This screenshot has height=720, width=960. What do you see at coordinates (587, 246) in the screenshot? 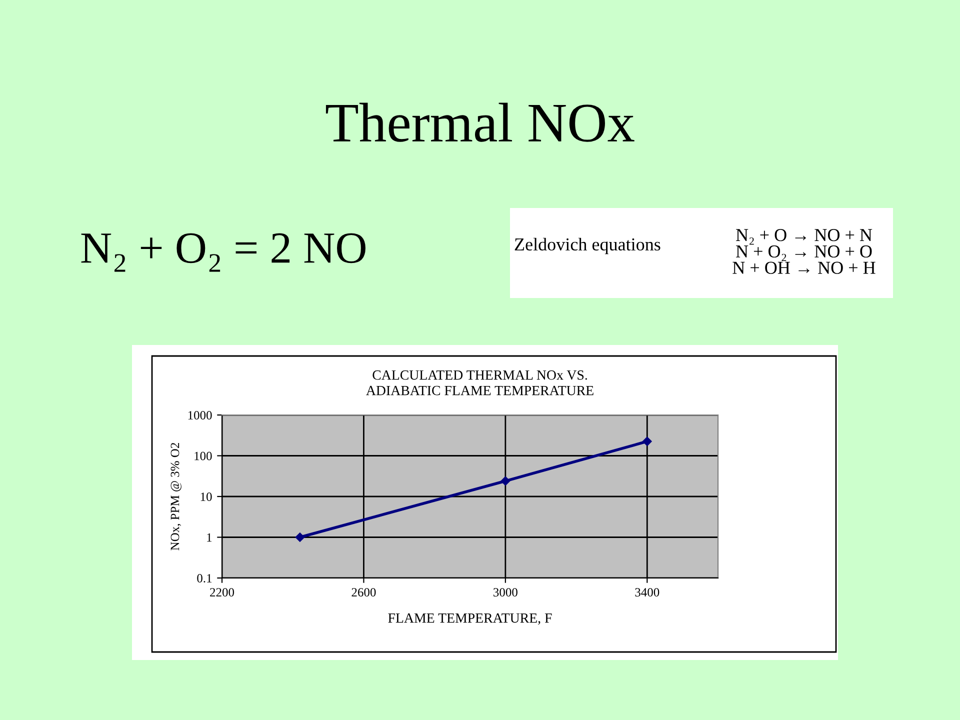
I see `text: Zeldovich equations` at bounding box center [587, 246].